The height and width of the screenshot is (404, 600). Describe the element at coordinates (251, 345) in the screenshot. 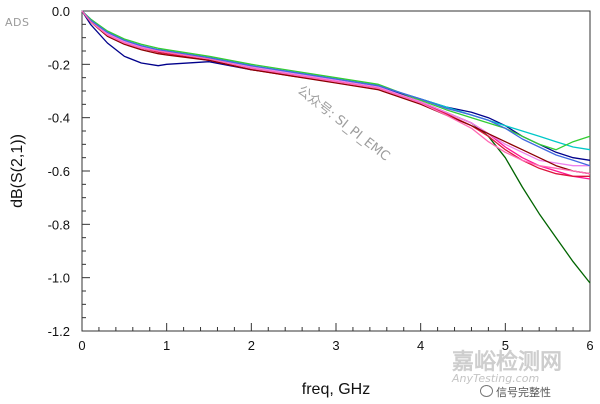

I see `x-tick-label: 2` at that location.